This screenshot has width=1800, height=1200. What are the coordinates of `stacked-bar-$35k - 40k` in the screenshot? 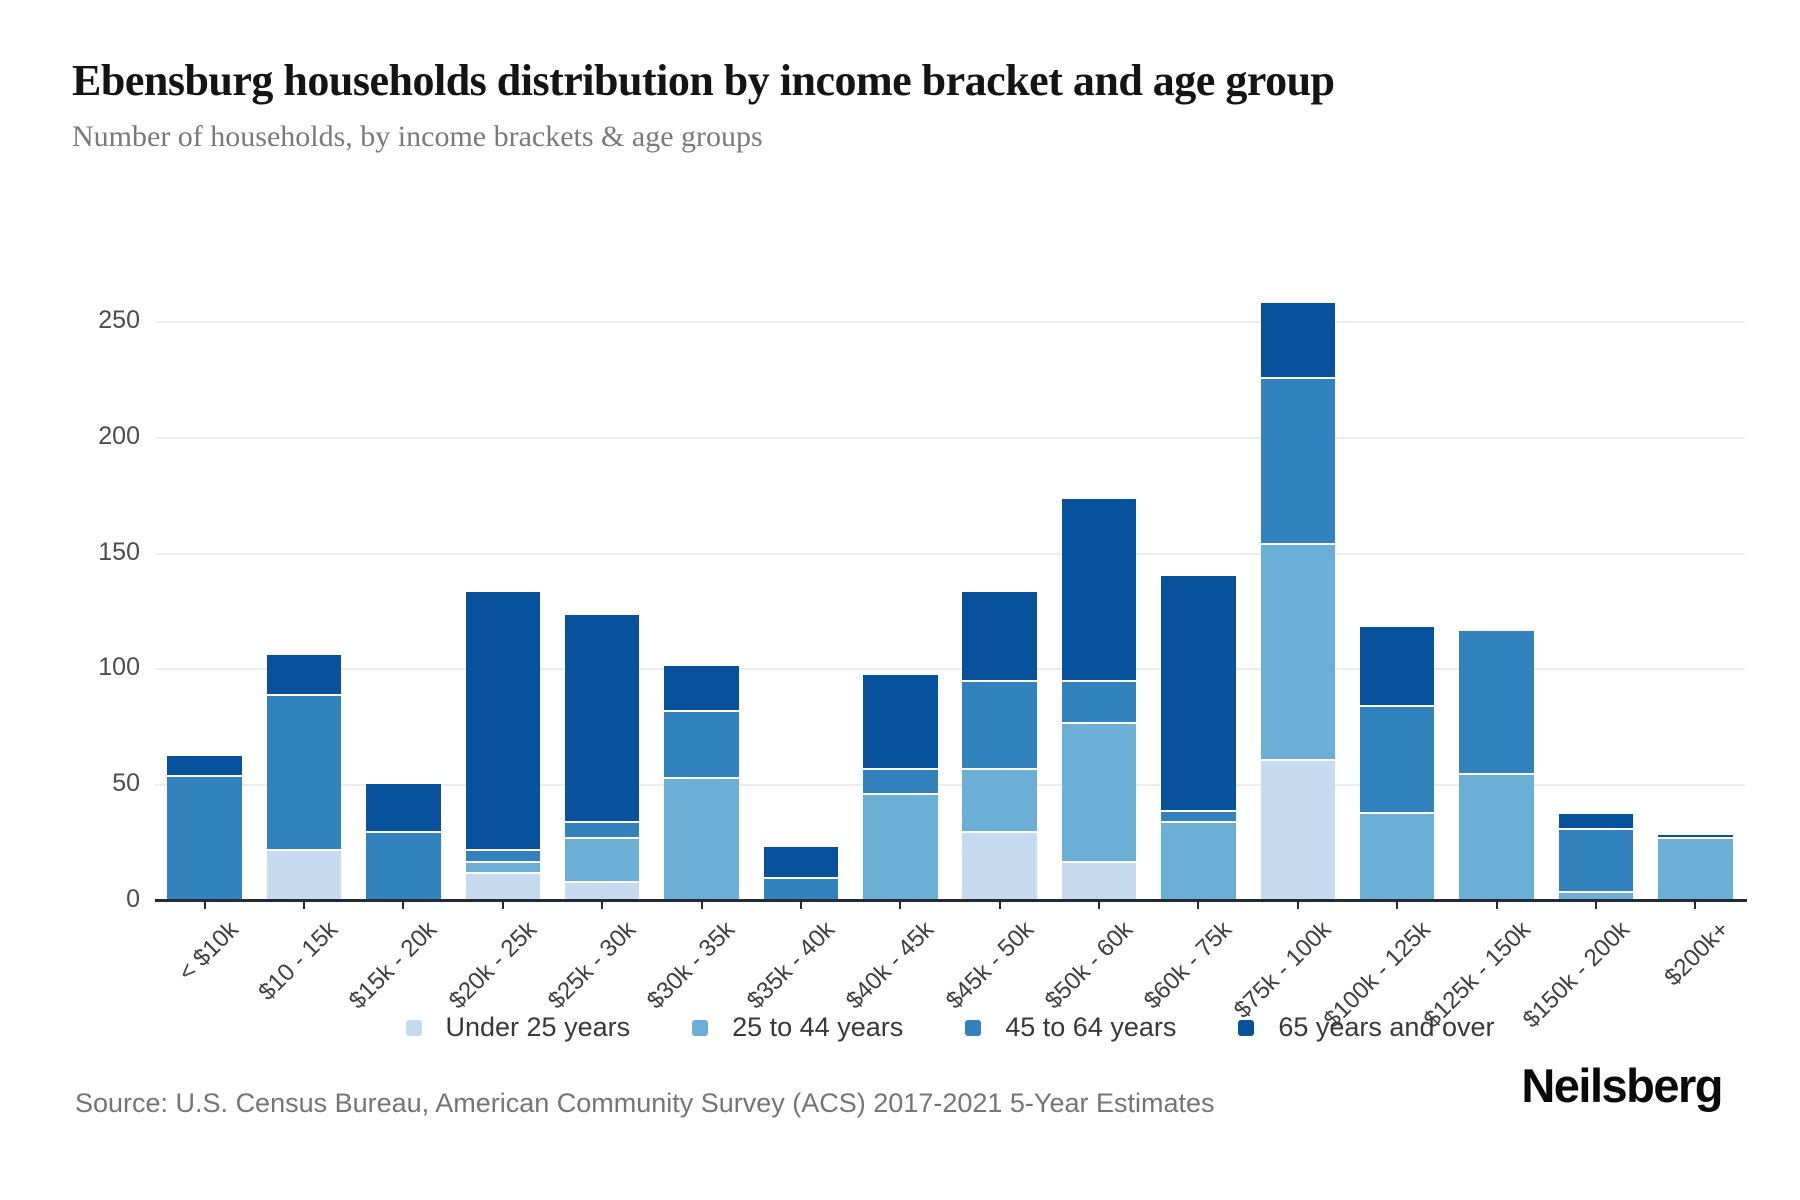 It's located at (801, 873).